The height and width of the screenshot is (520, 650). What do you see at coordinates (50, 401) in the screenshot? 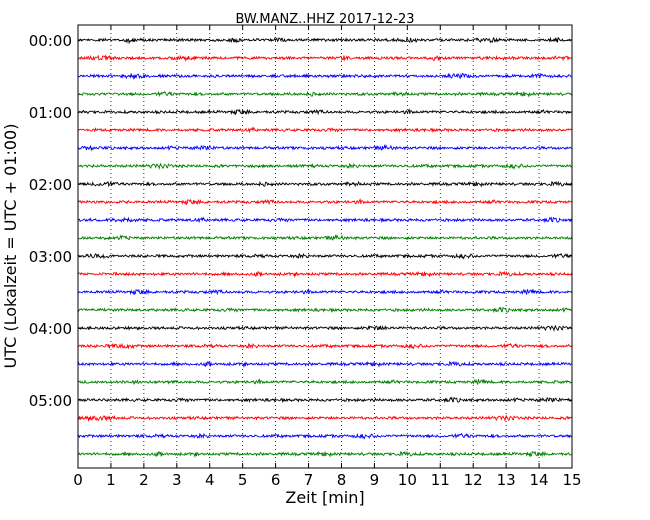
I see `y-tick-label: 05:00` at bounding box center [50, 401].